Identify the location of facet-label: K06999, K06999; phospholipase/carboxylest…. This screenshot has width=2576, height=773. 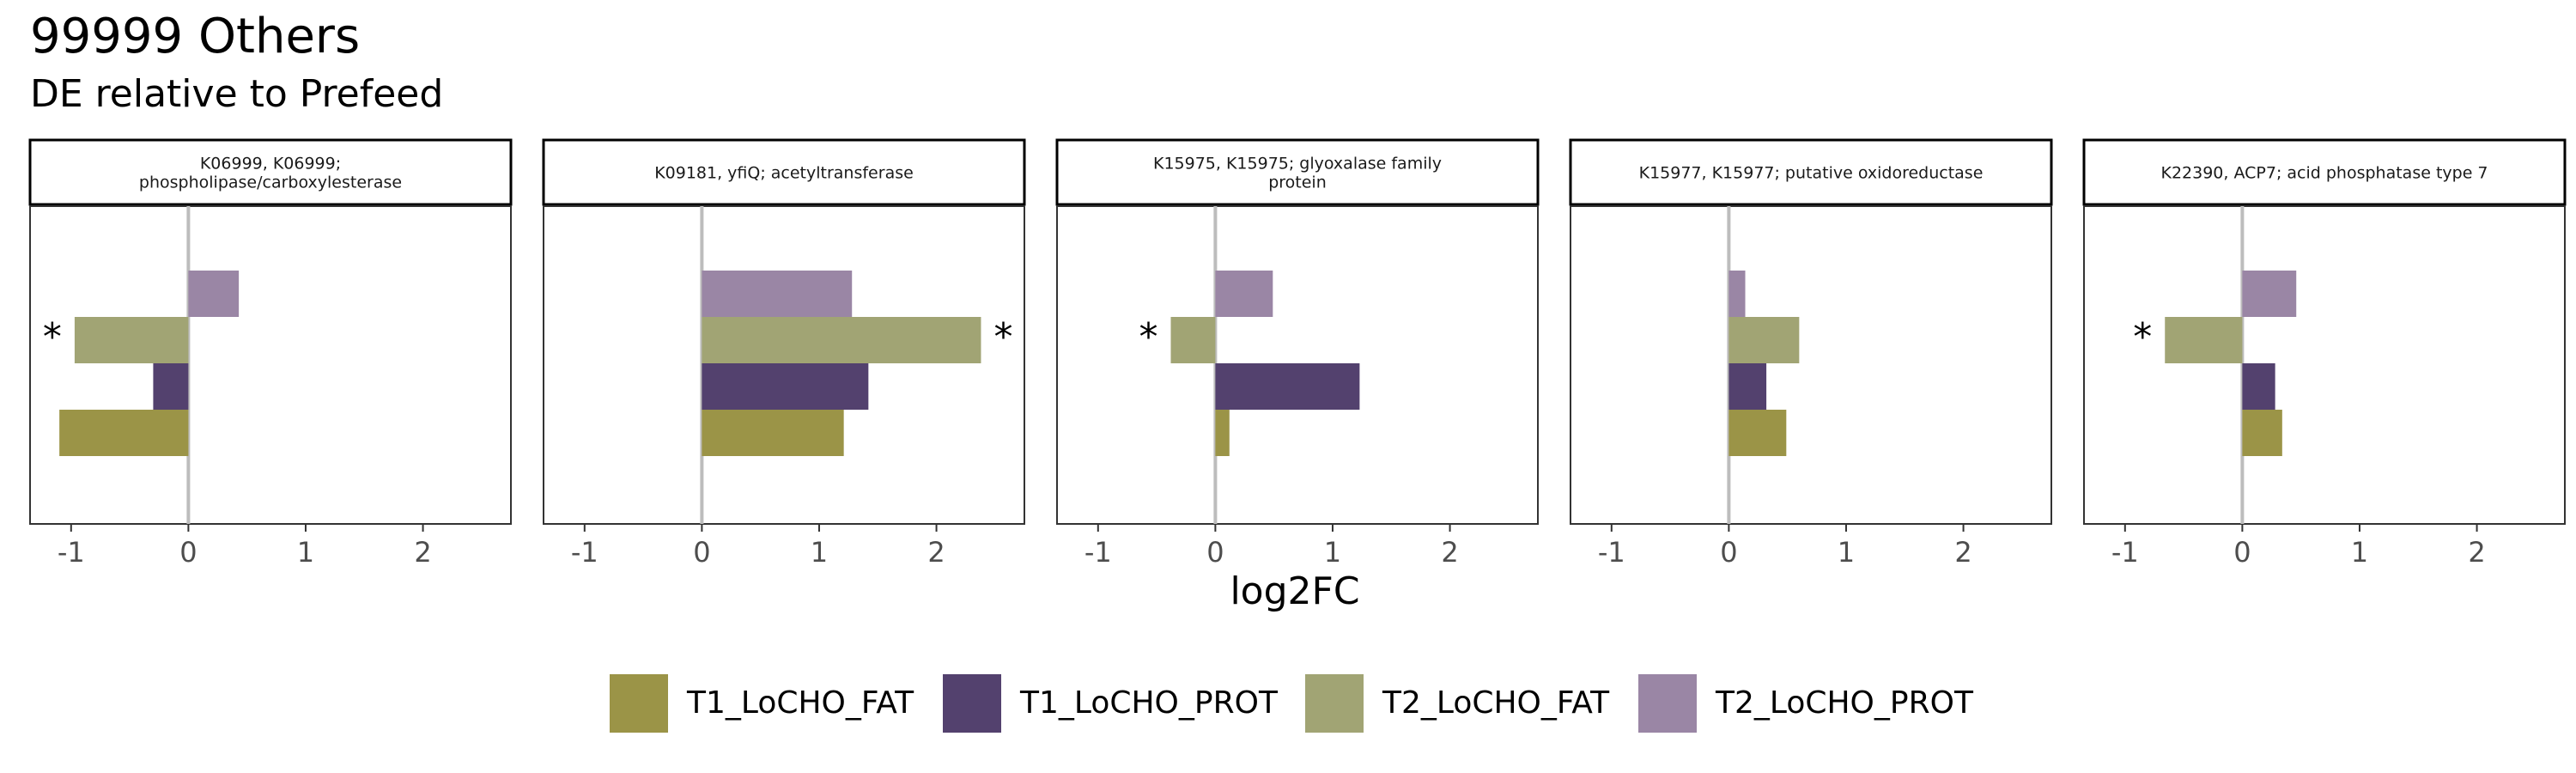
(270, 173).